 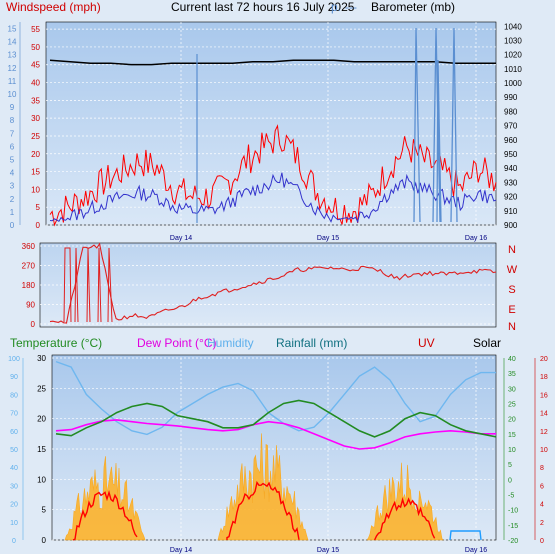 I want to click on day-tick-label: Day 15, so click(x=328, y=238).